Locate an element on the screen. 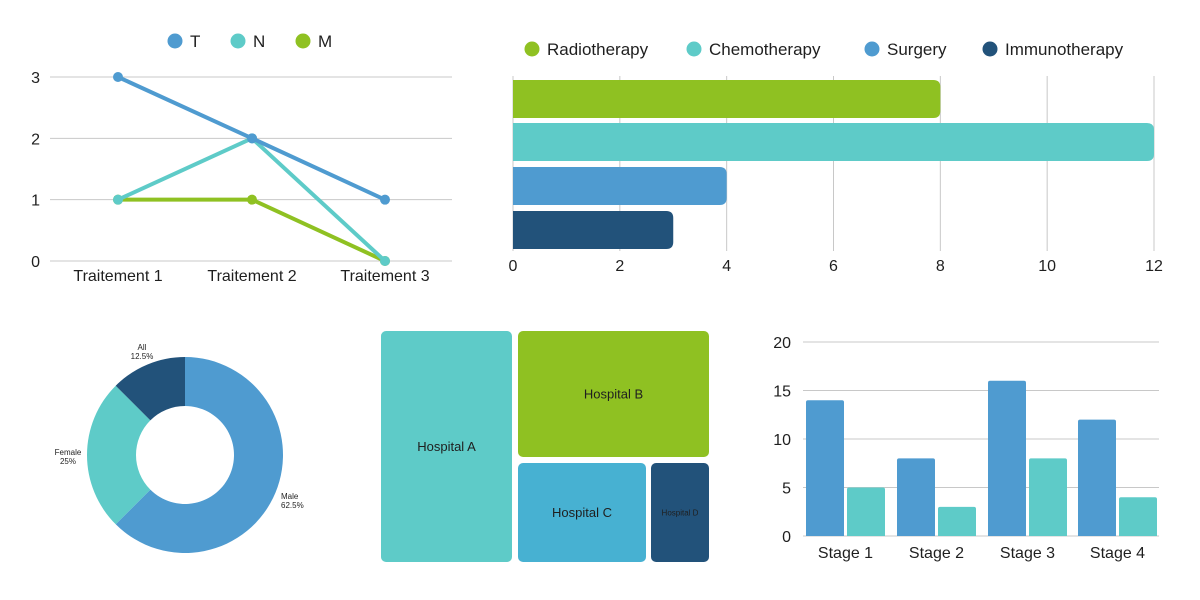 Image resolution: width=1200 pixels, height=600 pixels. x-tick-label: 0 is located at coordinates (513, 266).